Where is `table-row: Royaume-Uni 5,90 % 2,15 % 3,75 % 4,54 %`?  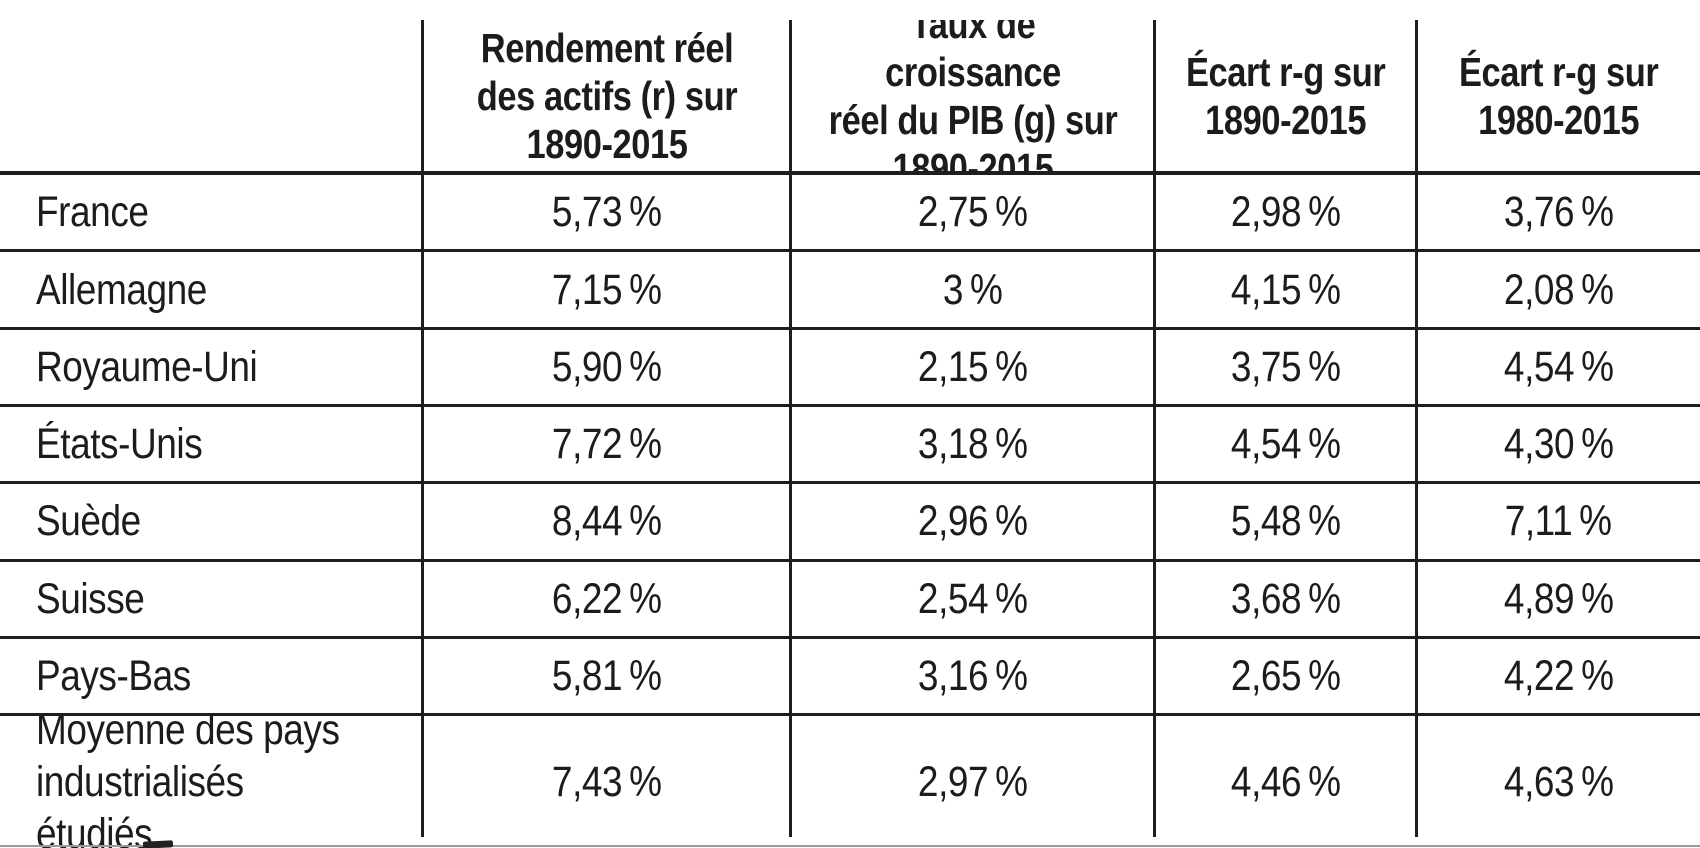
table-row: Royaume-Uni 5,90 % 2,15 % 3,75 % 4,54 % is located at coordinates (850, 366).